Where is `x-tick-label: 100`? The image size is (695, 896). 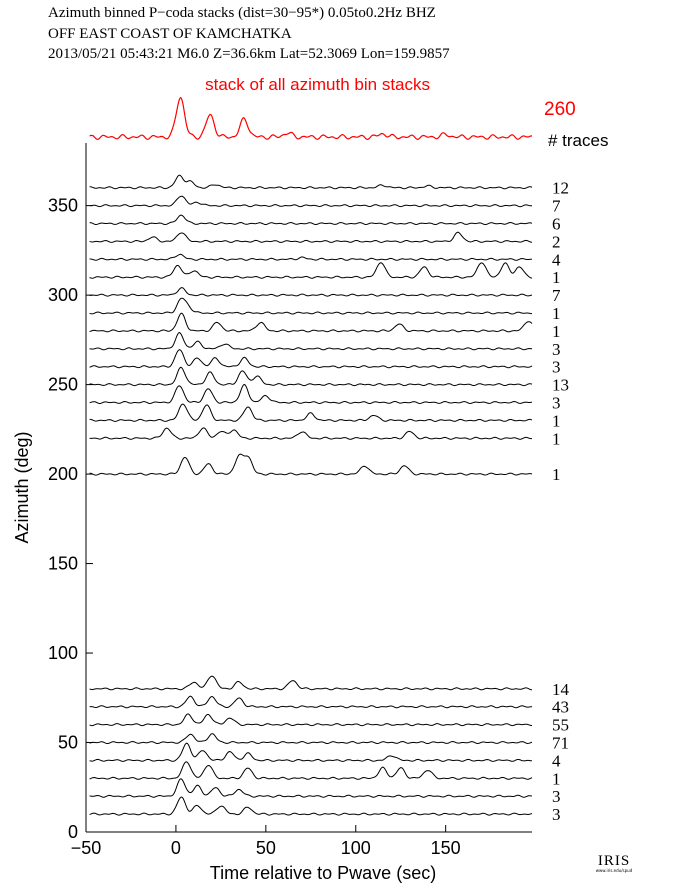
x-tick-label: 100 is located at coordinates (356, 848).